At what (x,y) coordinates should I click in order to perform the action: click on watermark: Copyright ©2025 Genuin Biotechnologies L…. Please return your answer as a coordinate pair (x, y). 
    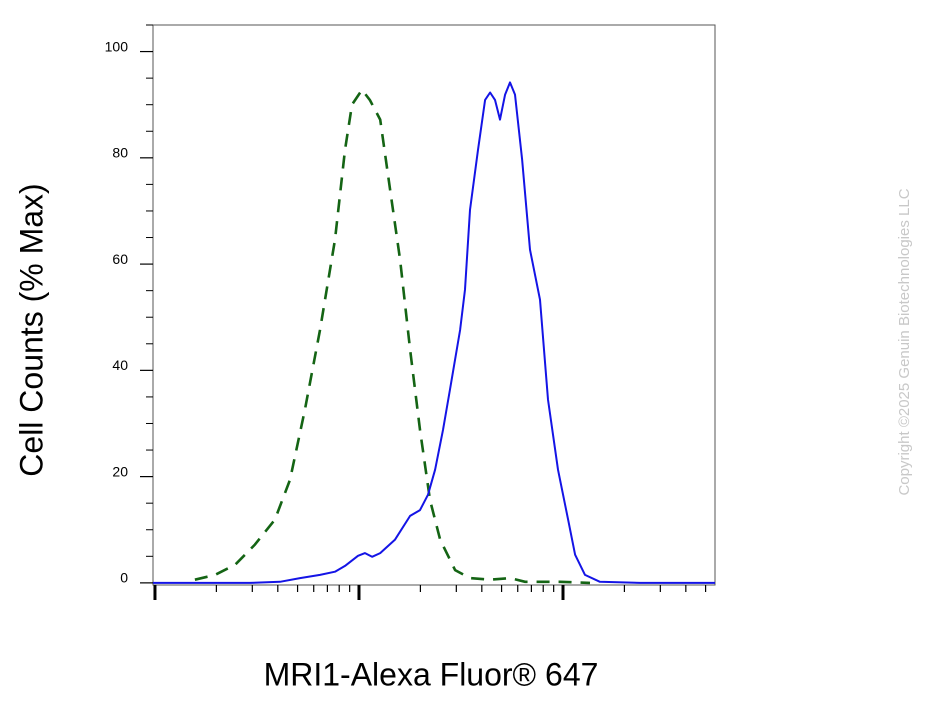
    Looking at the image, I should click on (904, 341).